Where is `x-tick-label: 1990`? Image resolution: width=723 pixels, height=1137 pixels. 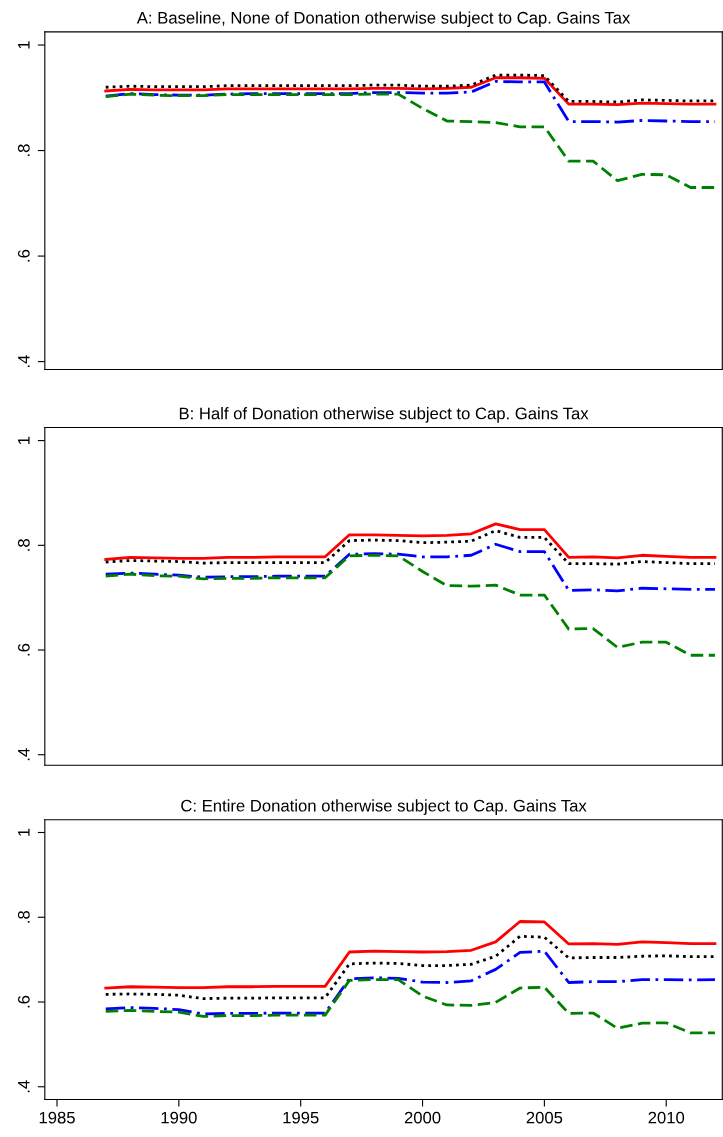
x-tick-label: 1990 is located at coordinates (179, 1117).